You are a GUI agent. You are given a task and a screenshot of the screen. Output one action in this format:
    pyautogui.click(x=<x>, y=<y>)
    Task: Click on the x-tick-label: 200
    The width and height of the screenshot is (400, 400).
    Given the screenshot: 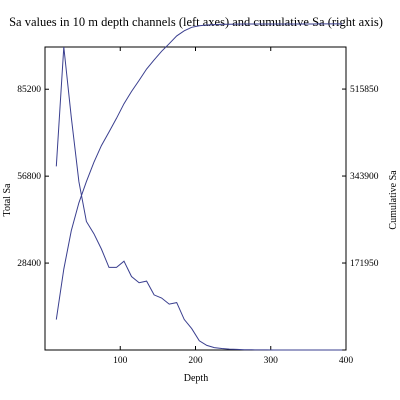 What is the action you would take?
    pyautogui.click(x=195, y=361)
    